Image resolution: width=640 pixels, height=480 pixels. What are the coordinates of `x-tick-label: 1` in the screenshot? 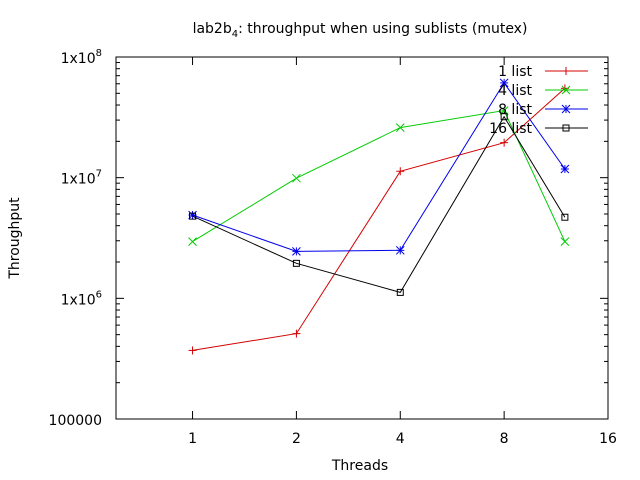 It's located at (192, 439).